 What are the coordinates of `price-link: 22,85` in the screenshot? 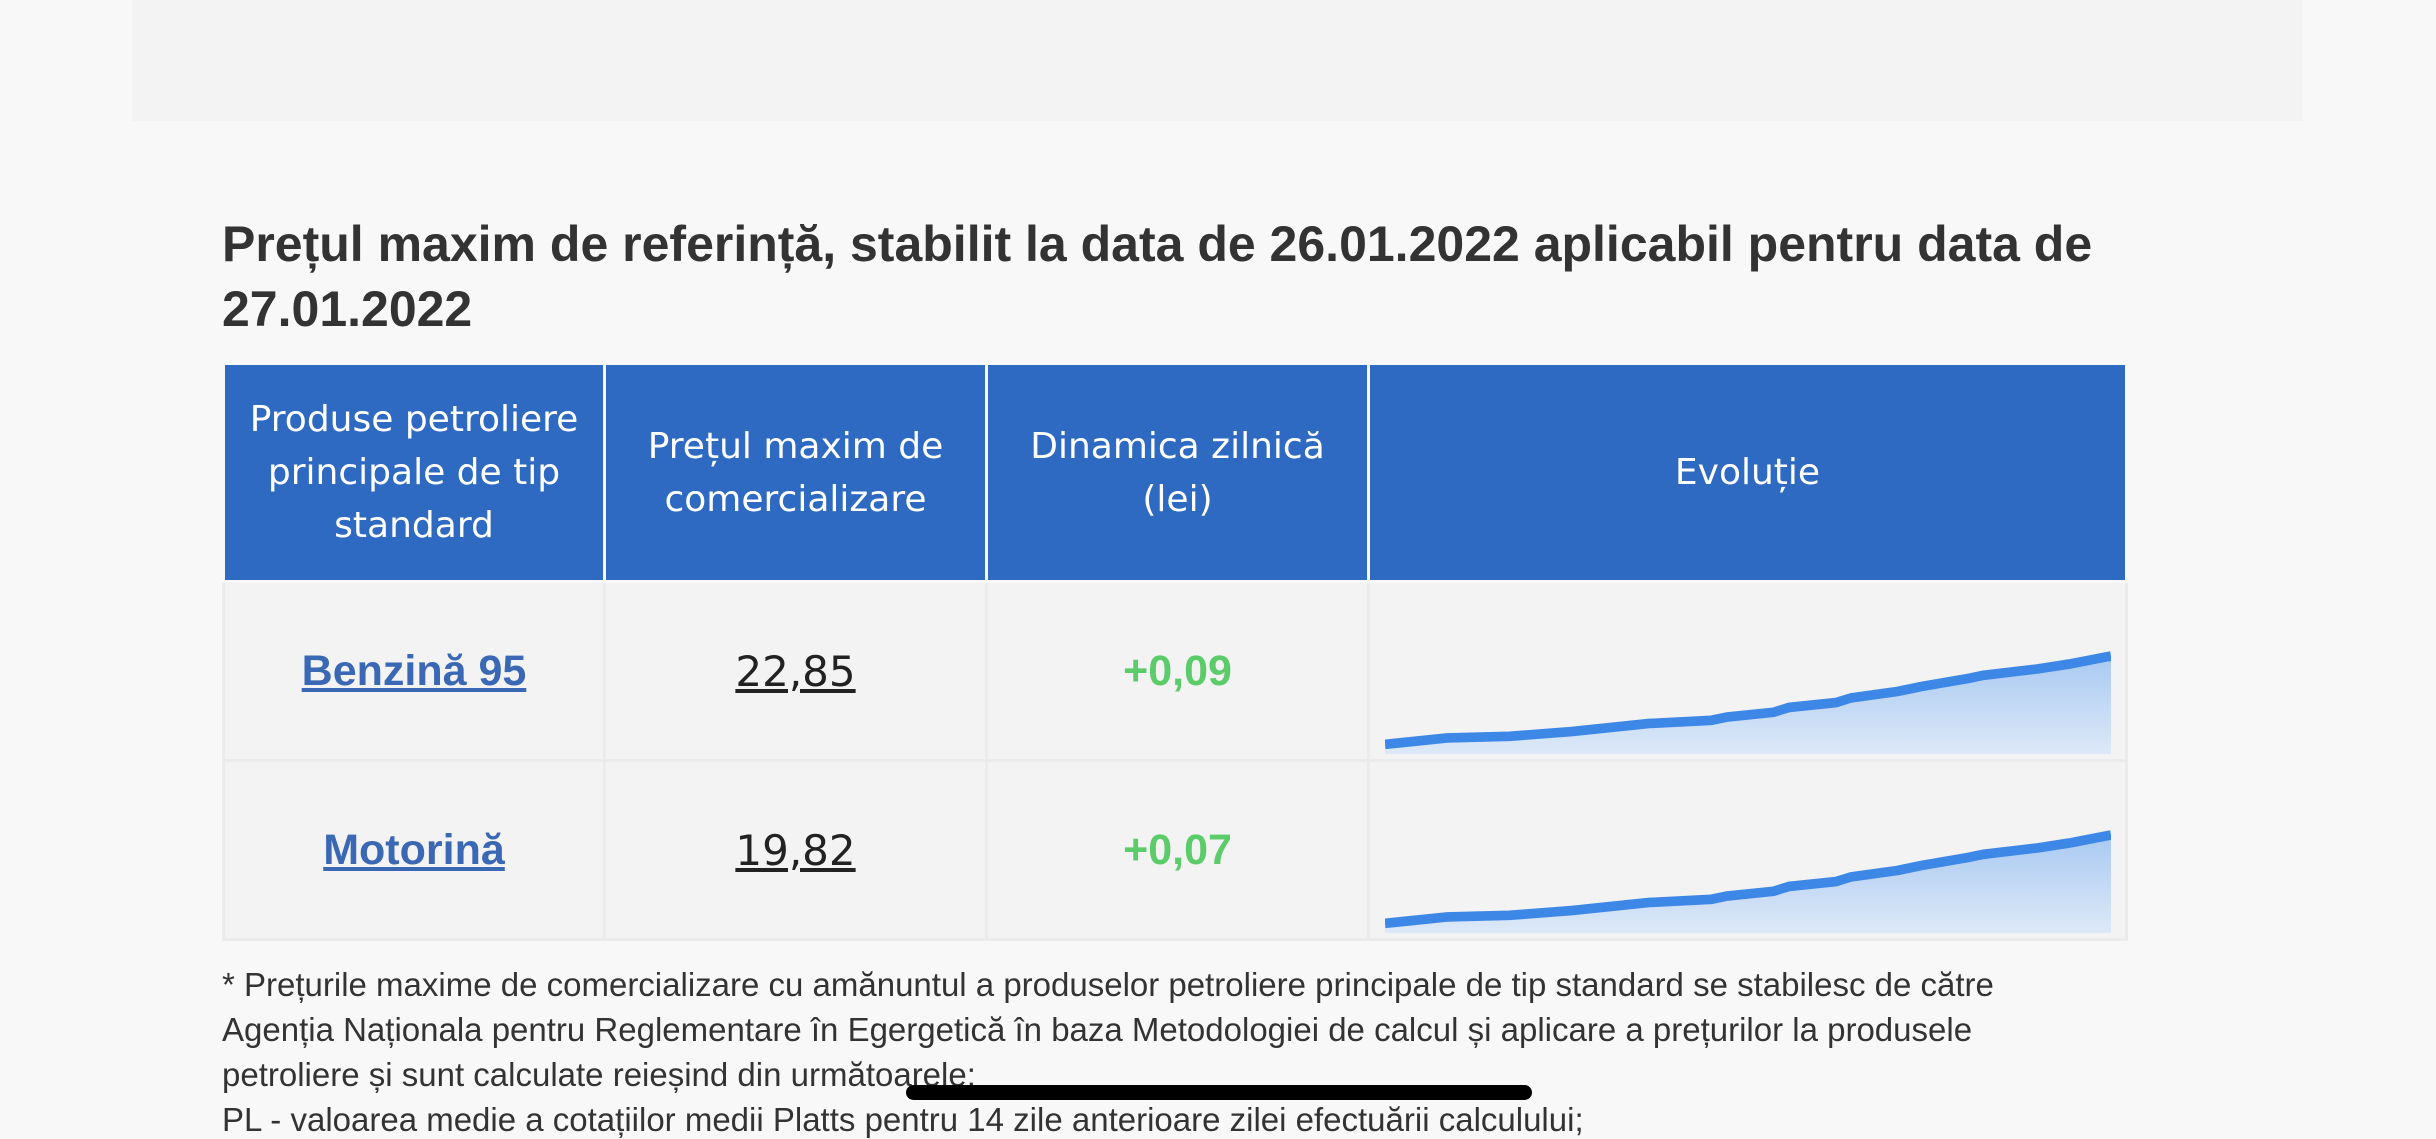 It's located at (795, 671).